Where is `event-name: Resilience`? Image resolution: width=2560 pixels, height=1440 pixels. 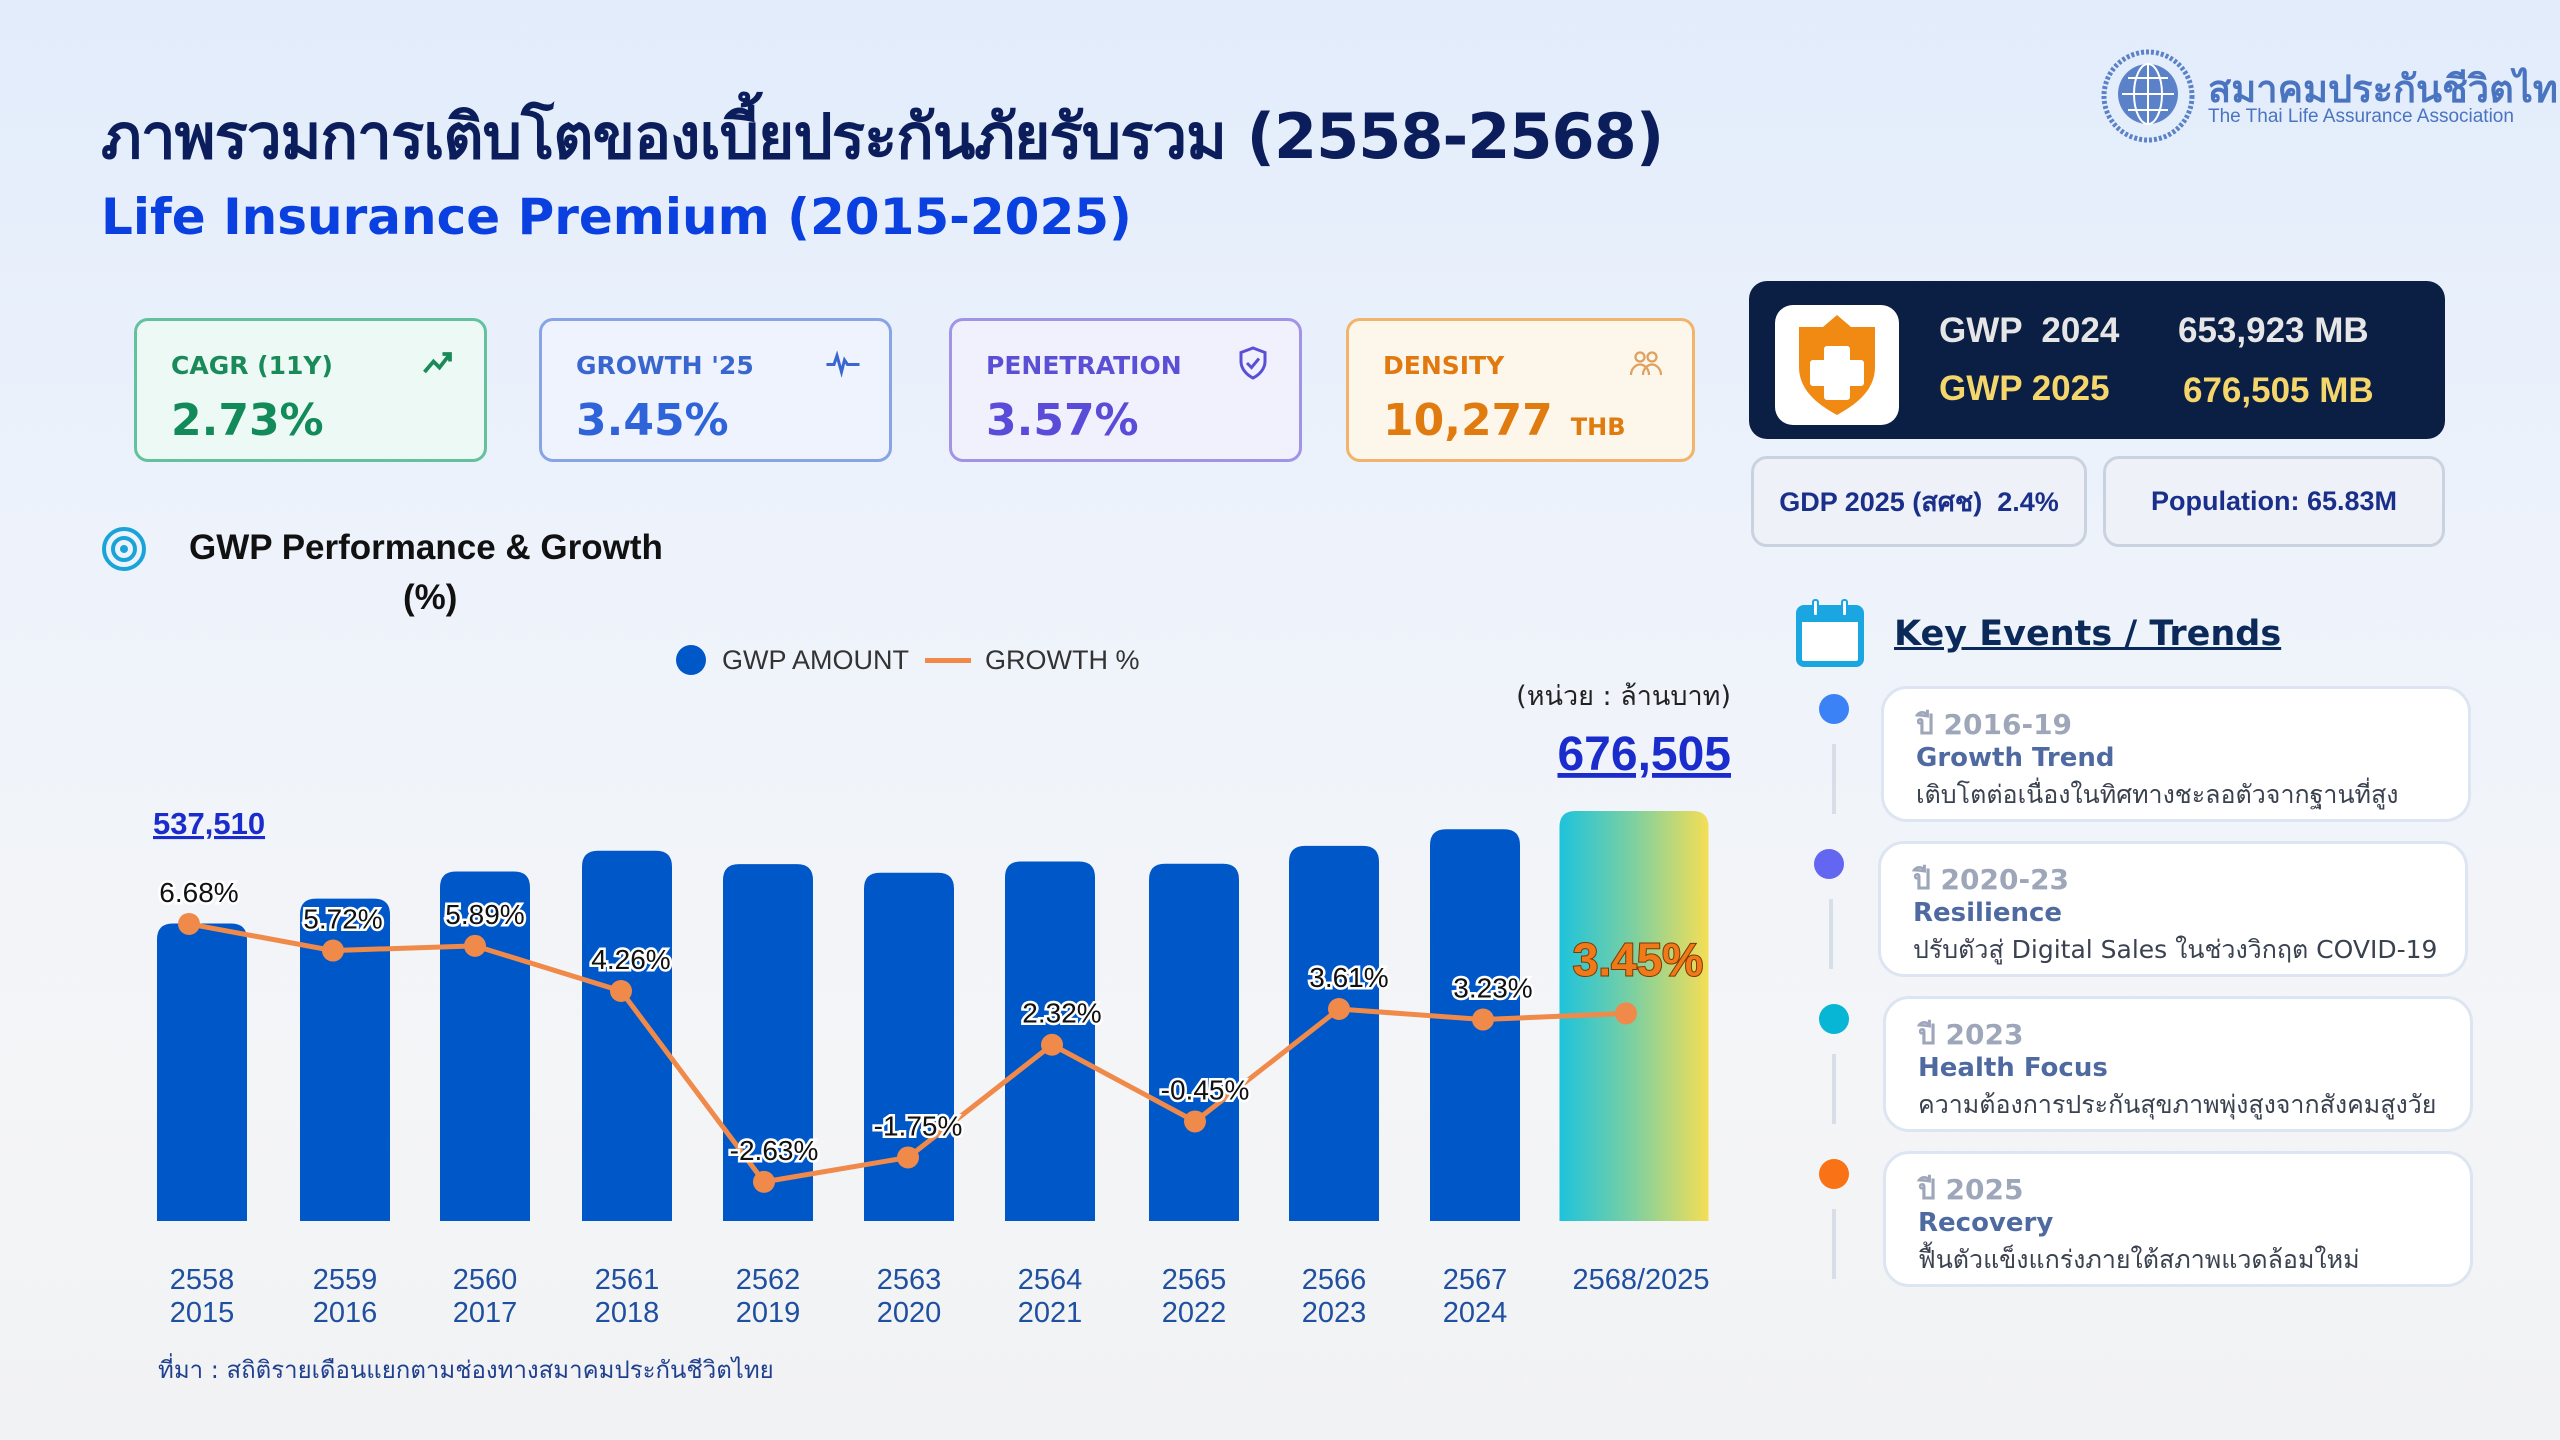
event-name: Resilience is located at coordinates (1988, 913).